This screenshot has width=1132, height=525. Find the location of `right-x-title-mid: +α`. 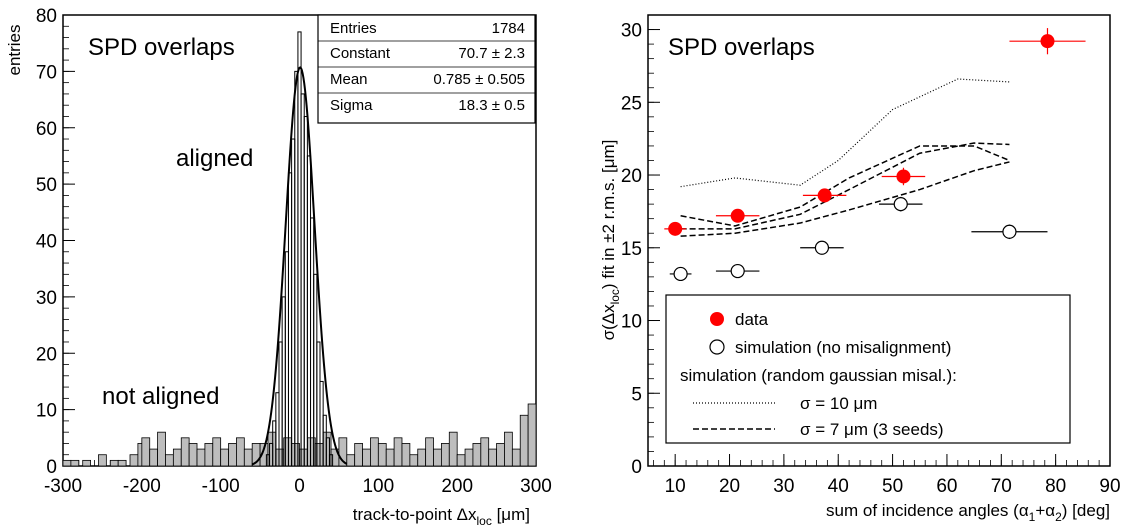

right-x-title-mid: +α is located at coordinates (1045, 510).